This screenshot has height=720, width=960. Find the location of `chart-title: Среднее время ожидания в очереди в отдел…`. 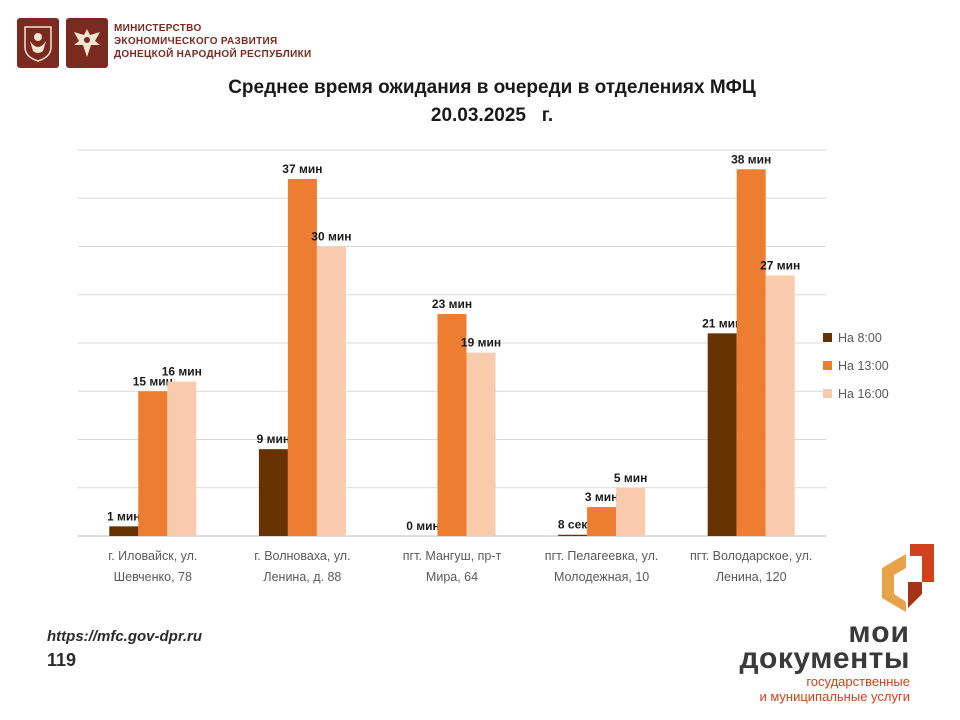

chart-title: Среднее время ожидания в очереди в отдел… is located at coordinates (480, 102).